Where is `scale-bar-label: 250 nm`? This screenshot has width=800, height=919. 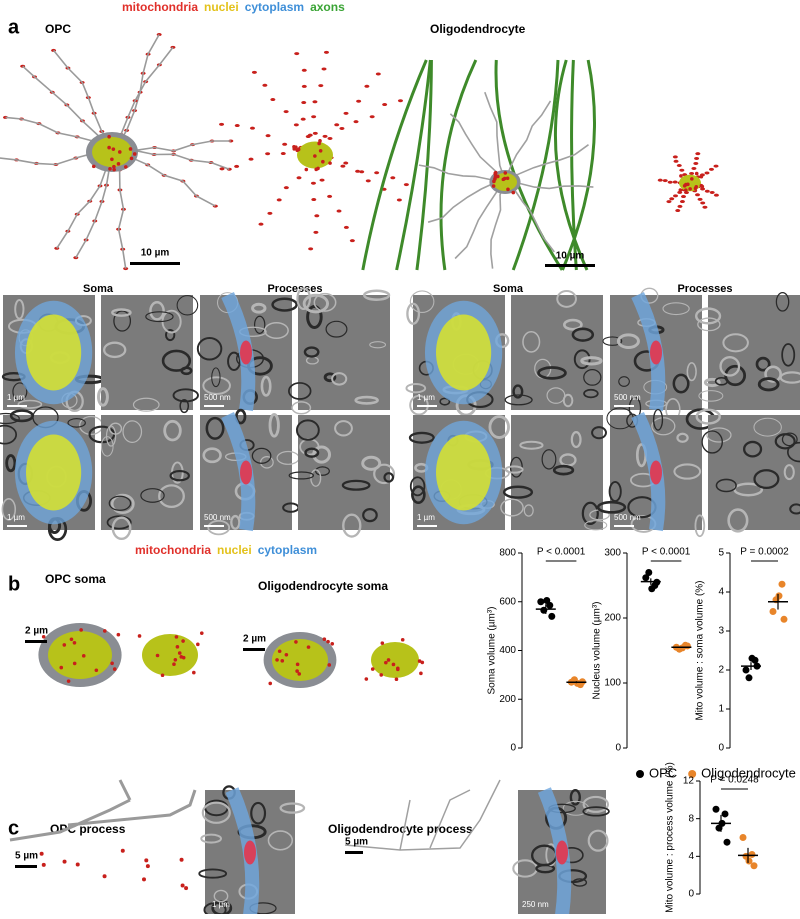 scale-bar-label: 250 nm is located at coordinates (535, 904).